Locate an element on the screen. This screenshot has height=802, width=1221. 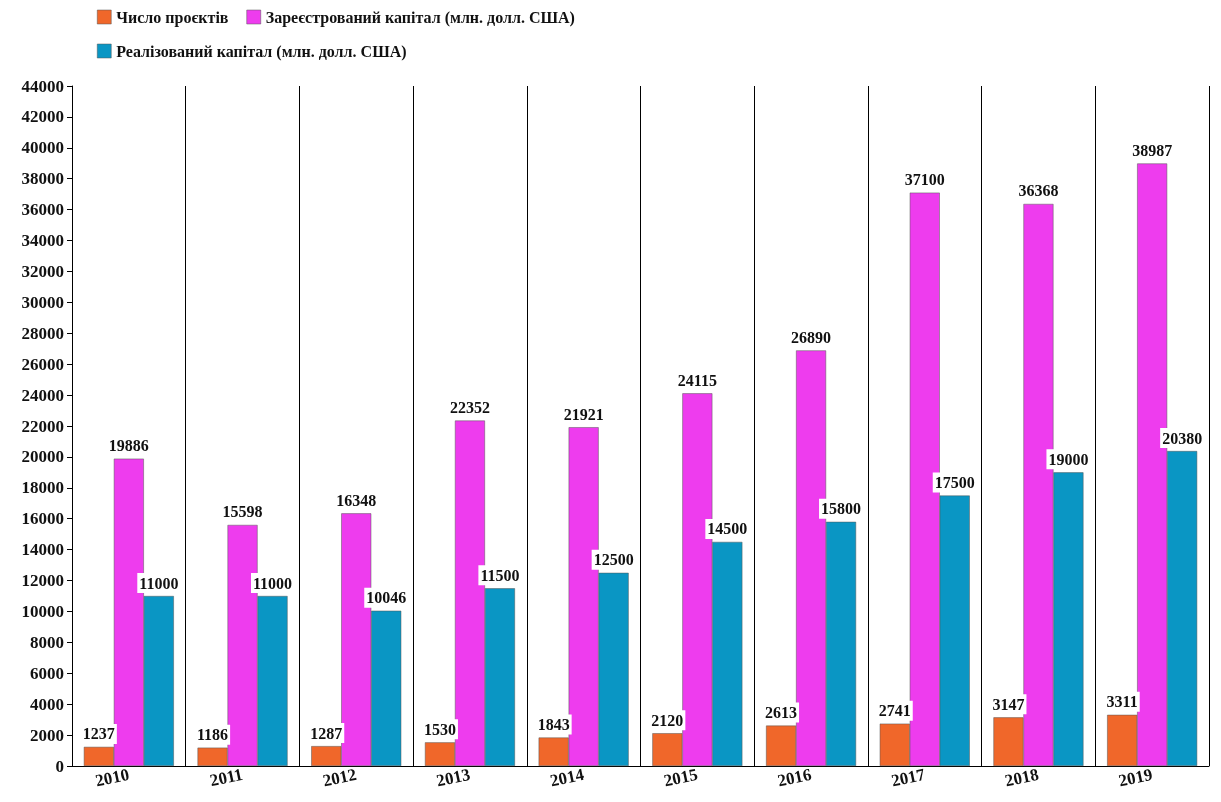
y-tick-label: 10000 is located at coordinates (42, 611).